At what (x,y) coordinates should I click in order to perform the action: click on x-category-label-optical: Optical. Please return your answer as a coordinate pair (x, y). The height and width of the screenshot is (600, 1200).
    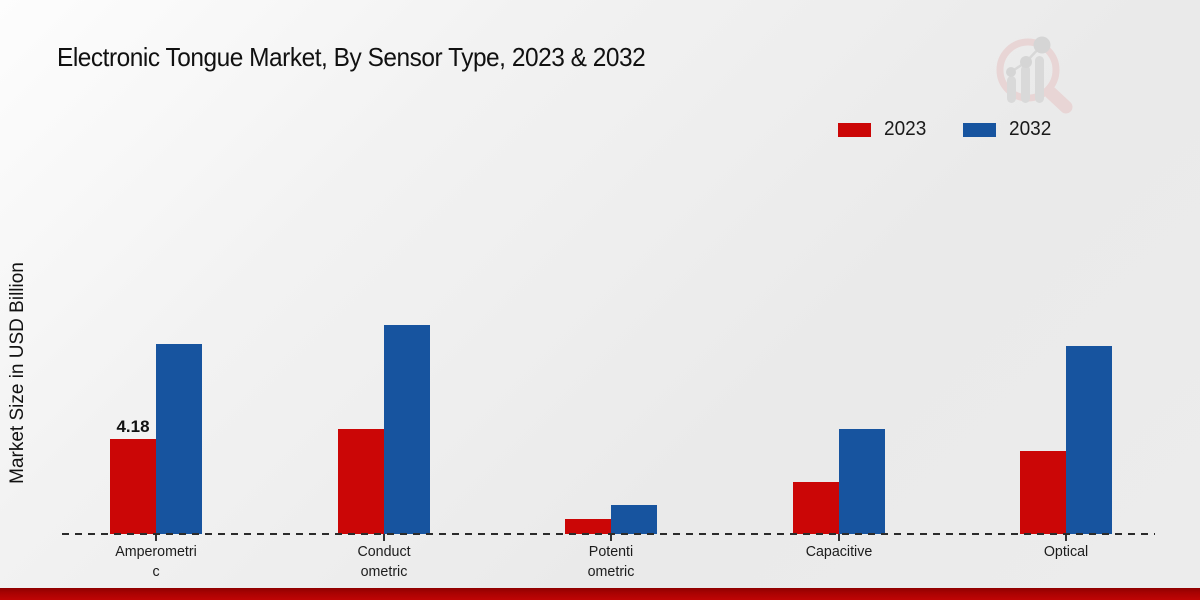
    Looking at the image, I should click on (1066, 551).